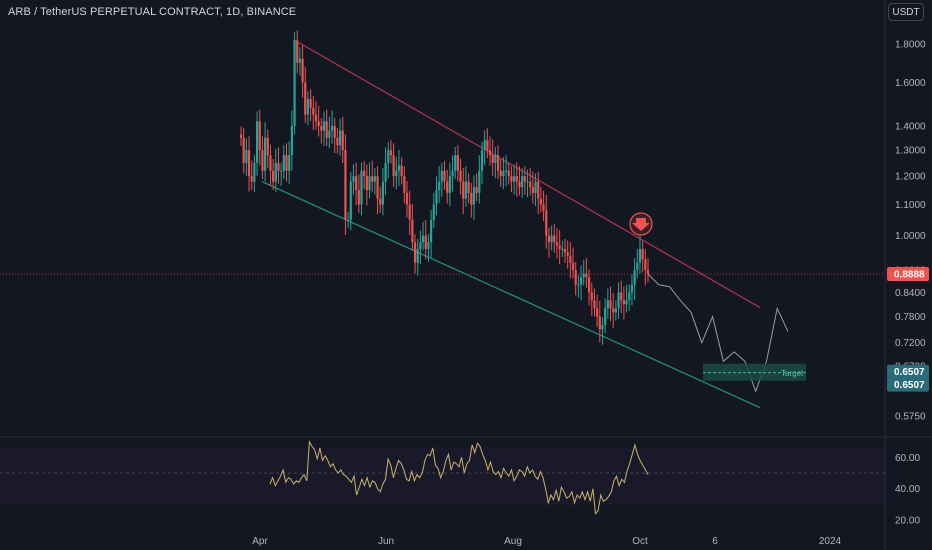 This screenshot has height=550, width=932. What do you see at coordinates (830, 541) in the screenshot?
I see `time-tick-label: 2024` at bounding box center [830, 541].